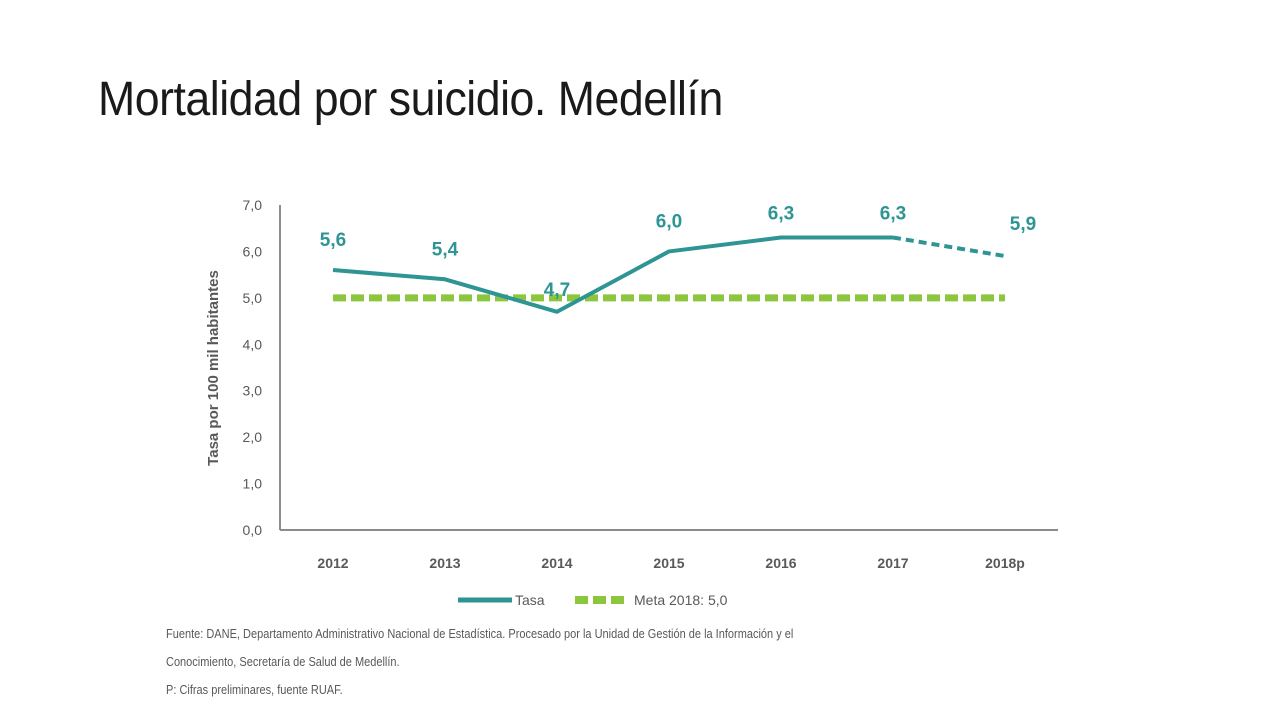  What do you see at coordinates (332, 563) in the screenshot?
I see `x-tick-label: 2012` at bounding box center [332, 563].